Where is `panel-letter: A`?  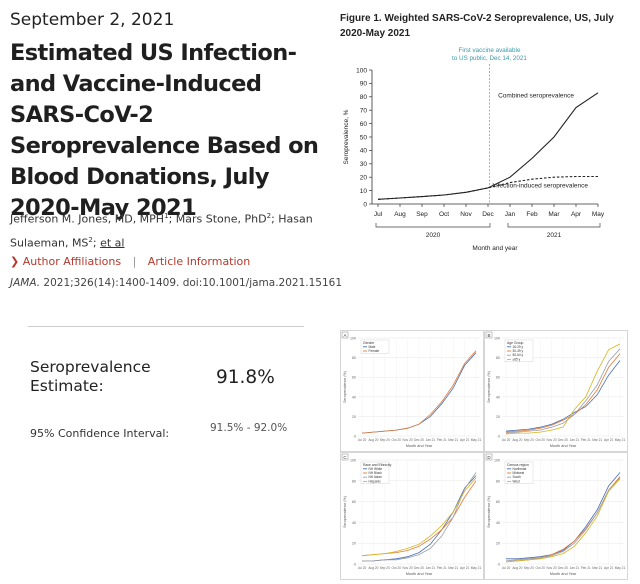
panel-letter: A is located at coordinates (344, 335).